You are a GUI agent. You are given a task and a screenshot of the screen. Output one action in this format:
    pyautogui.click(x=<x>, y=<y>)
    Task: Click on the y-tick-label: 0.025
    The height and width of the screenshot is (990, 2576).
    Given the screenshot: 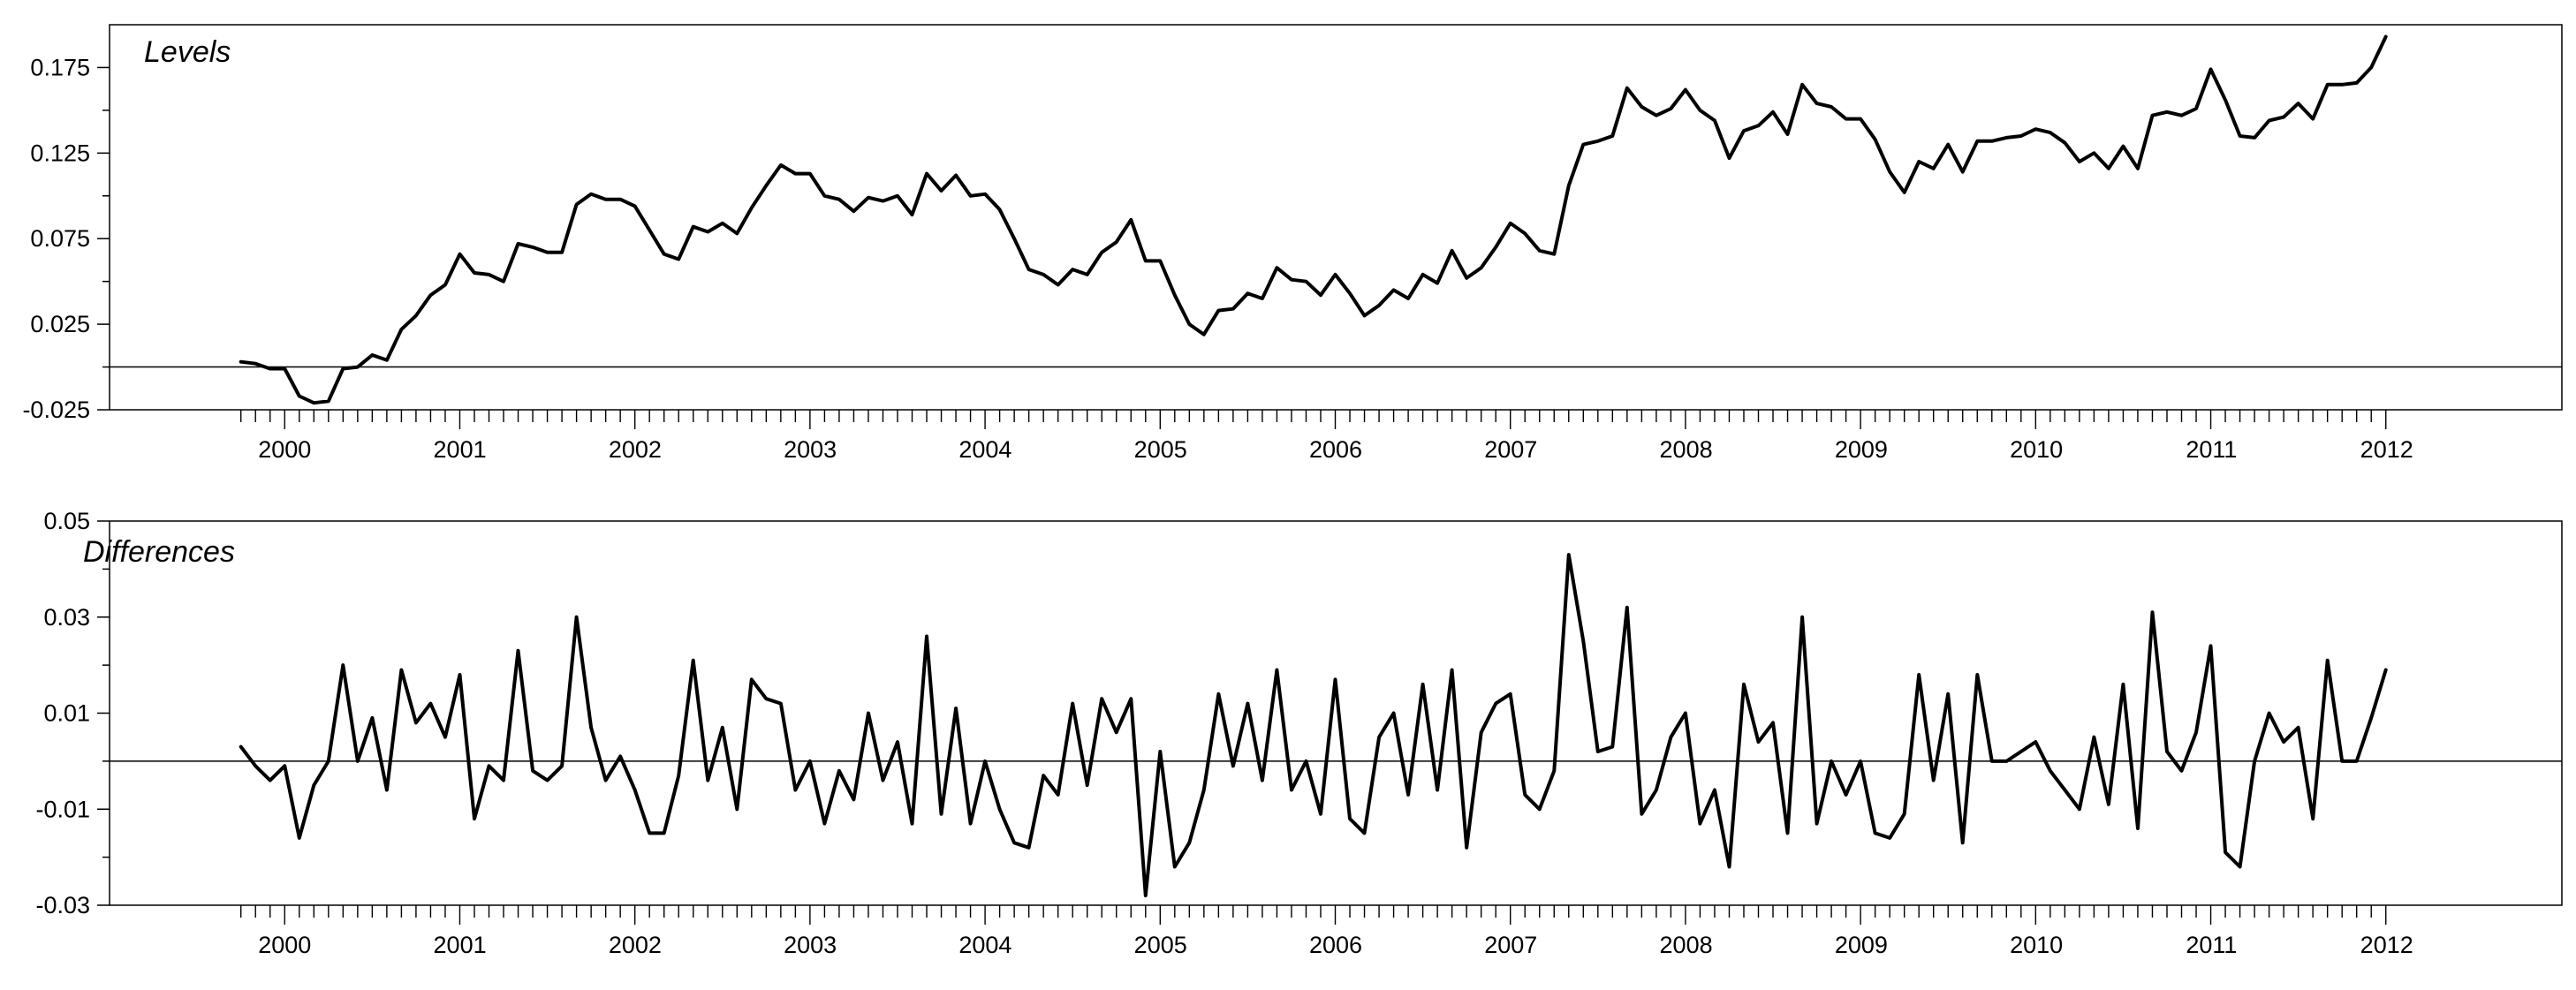 What is the action you would take?
    pyautogui.click(x=60, y=324)
    